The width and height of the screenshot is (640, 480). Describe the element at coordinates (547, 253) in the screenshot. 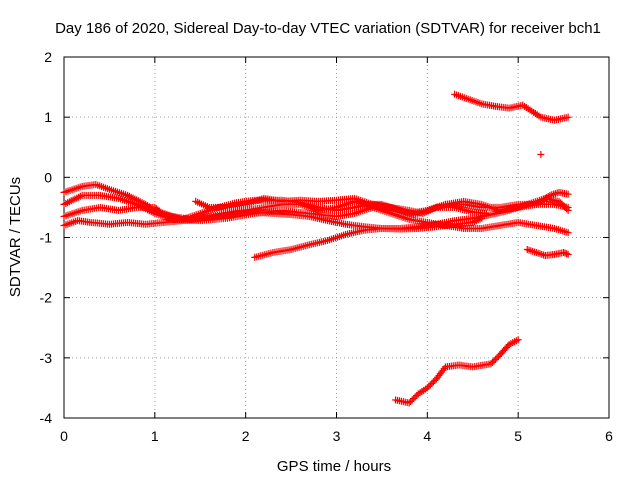

I see `series-track-i` at that location.